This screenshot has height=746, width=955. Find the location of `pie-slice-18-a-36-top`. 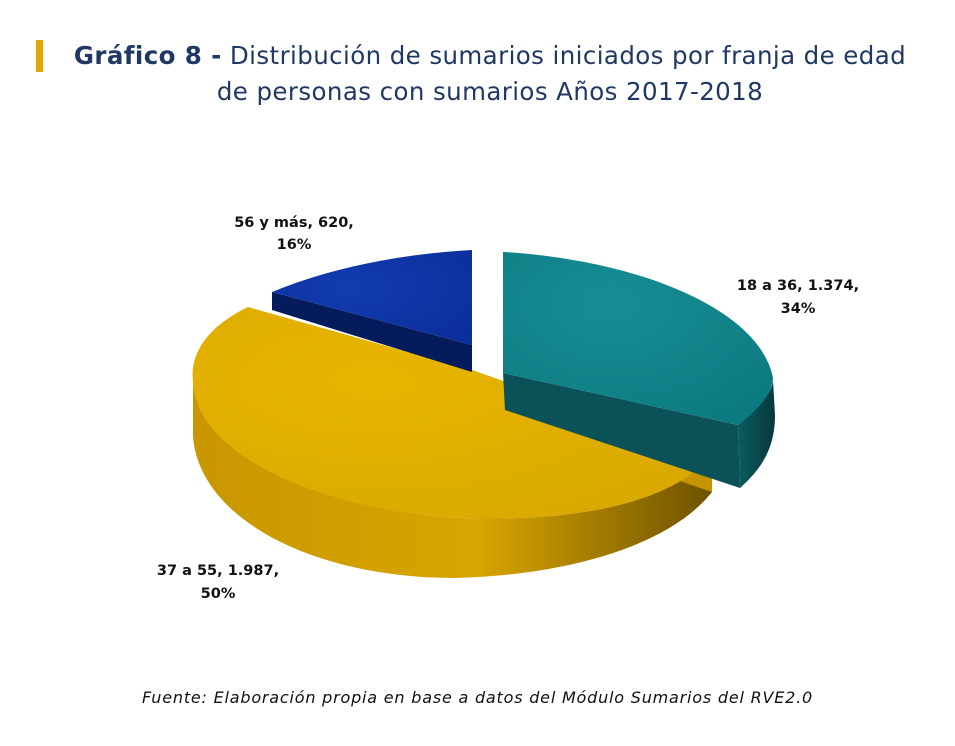

pie-slice-18-a-36-top is located at coordinates (638, 338).